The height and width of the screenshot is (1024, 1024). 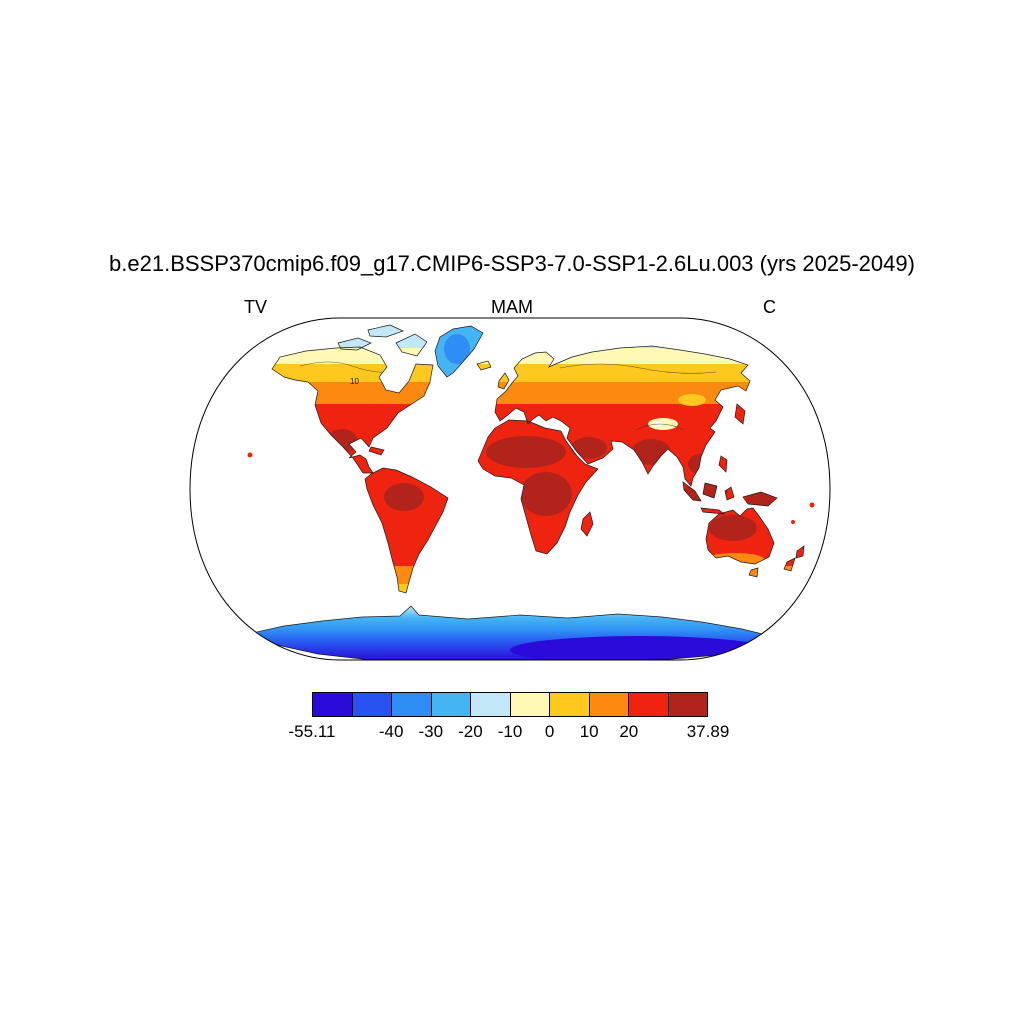 What do you see at coordinates (470, 731) in the screenshot?
I see `colorbar-tick-label: -20` at bounding box center [470, 731].